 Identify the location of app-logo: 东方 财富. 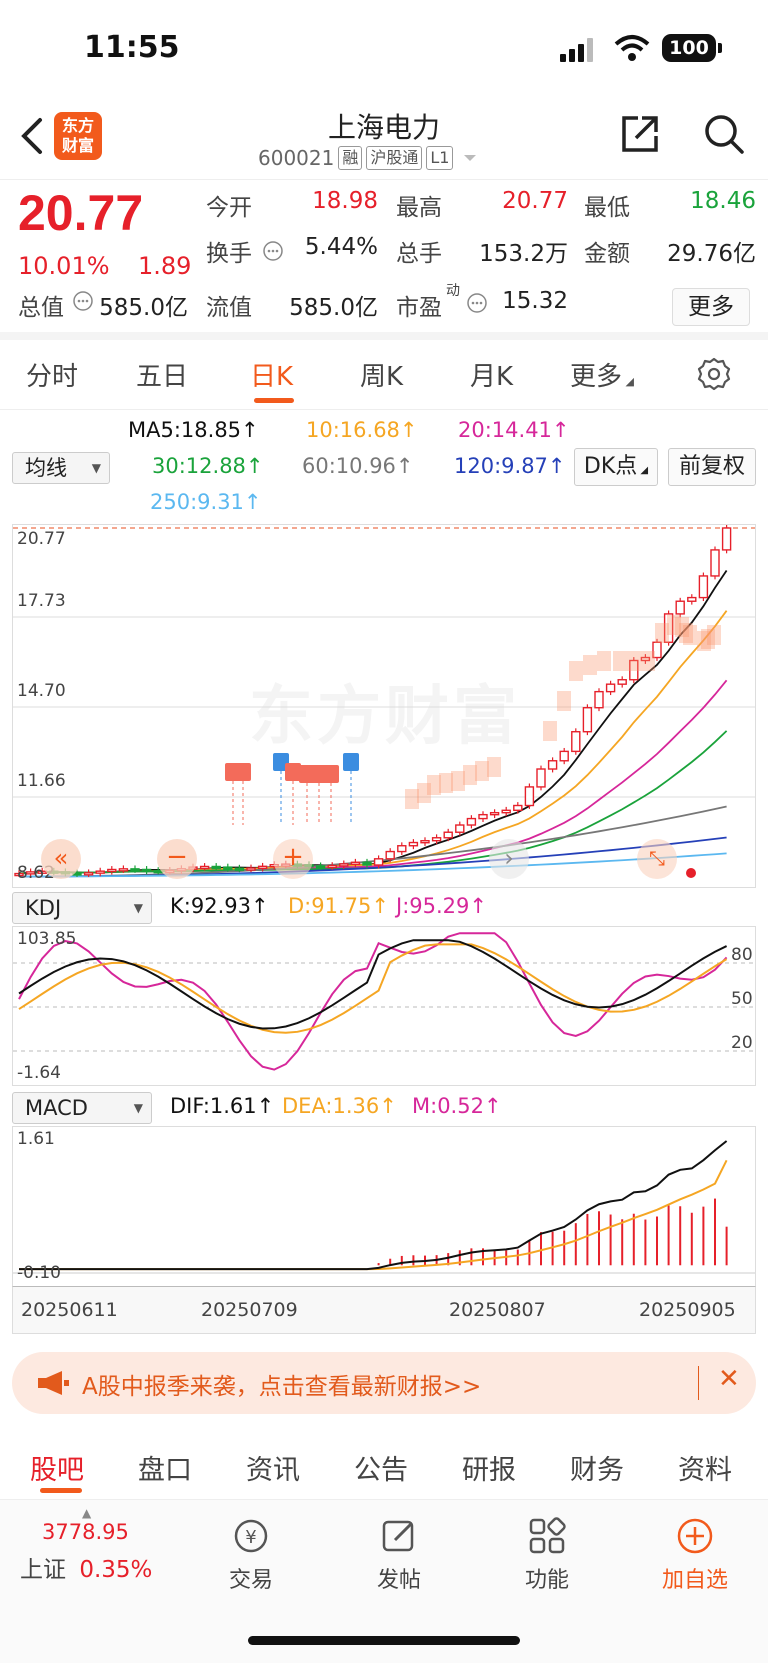
(78, 136).